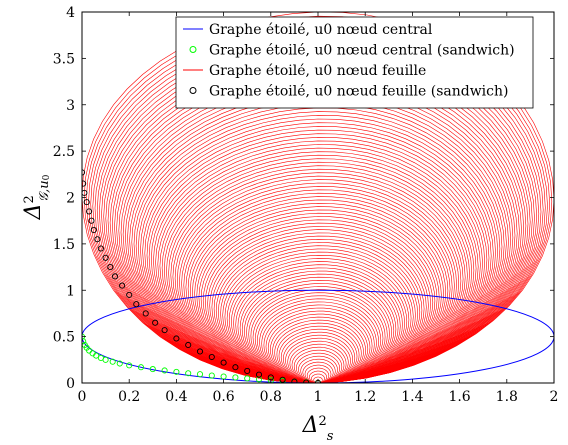 The width and height of the screenshot is (568, 445). I want to click on x-tick-label: 2, so click(554, 397).